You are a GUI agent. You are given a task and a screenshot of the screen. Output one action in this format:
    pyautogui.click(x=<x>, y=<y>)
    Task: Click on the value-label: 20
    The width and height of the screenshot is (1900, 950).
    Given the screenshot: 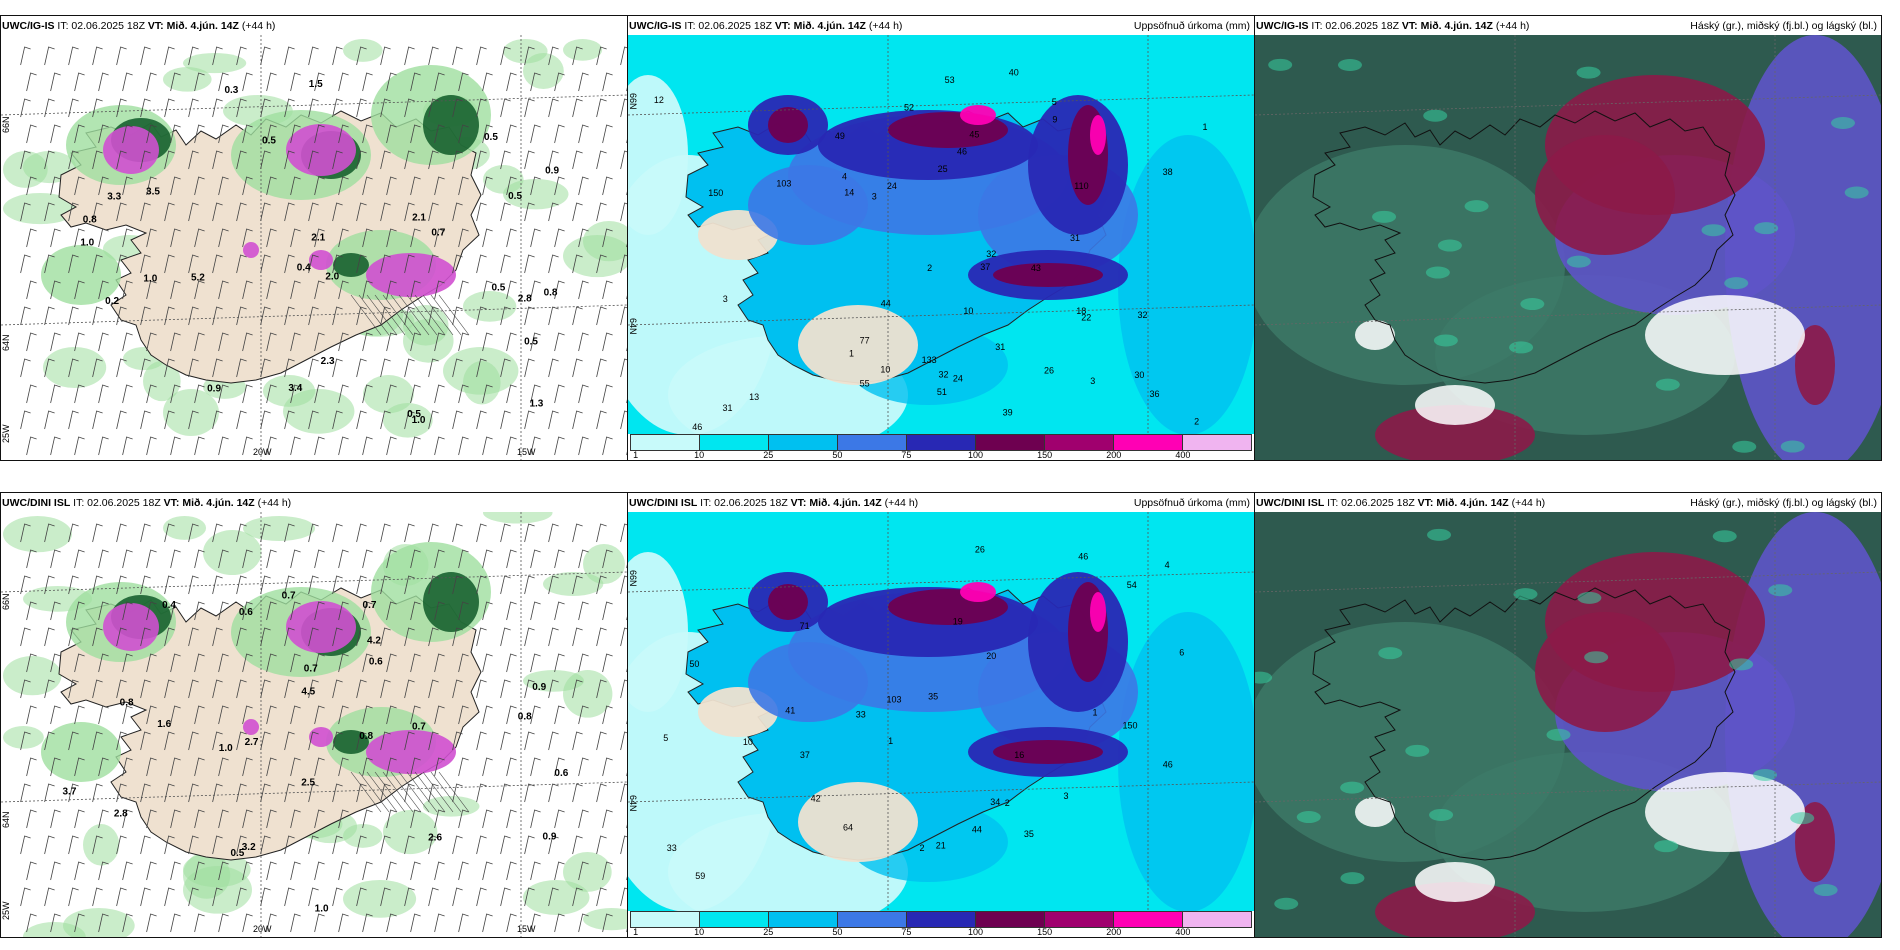 What is the action you would take?
    pyautogui.click(x=991, y=656)
    